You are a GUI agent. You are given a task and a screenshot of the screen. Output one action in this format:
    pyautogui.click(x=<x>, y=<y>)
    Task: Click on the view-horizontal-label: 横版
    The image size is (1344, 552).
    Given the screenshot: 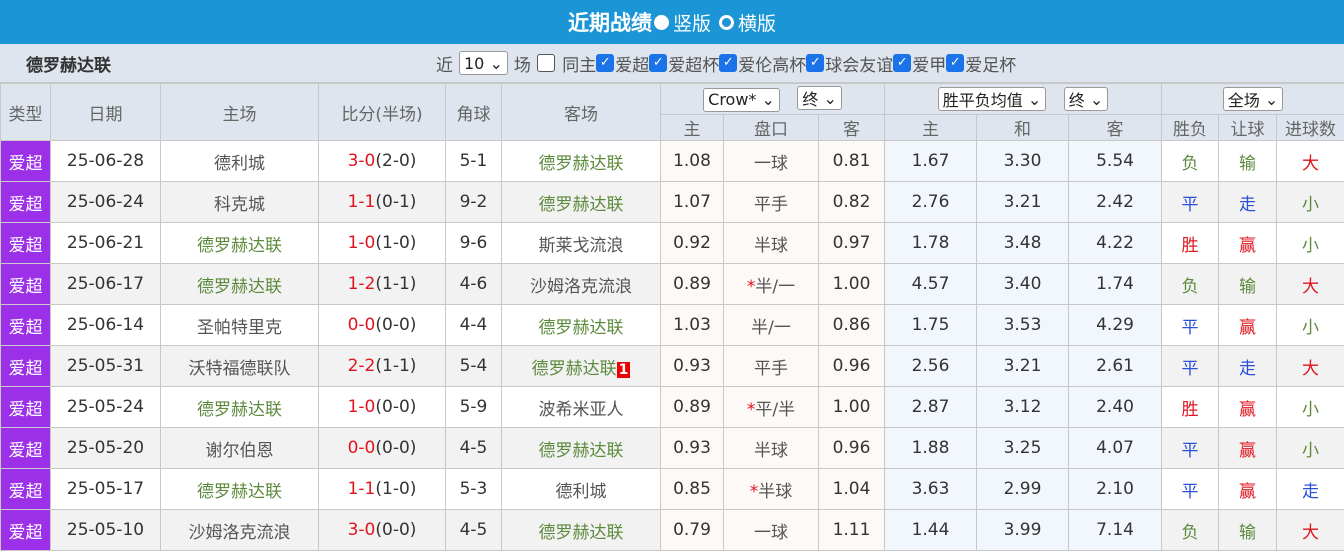 What is the action you would take?
    pyautogui.click(x=757, y=23)
    